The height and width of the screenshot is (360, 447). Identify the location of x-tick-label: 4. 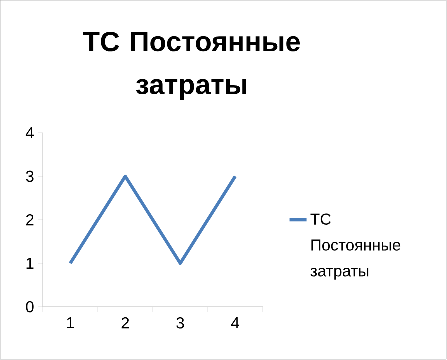
(235, 323).